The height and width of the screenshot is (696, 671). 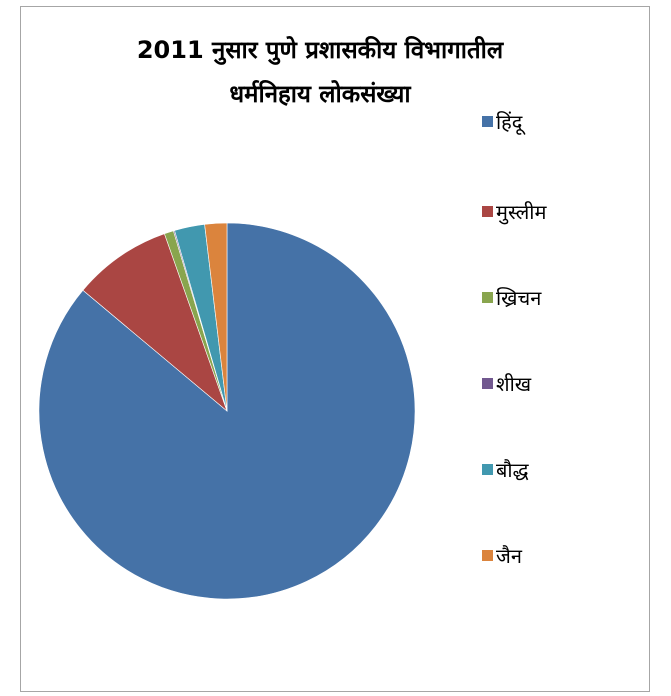 I want to click on legend-item-buddhist: बौद्ध, so click(x=505, y=469).